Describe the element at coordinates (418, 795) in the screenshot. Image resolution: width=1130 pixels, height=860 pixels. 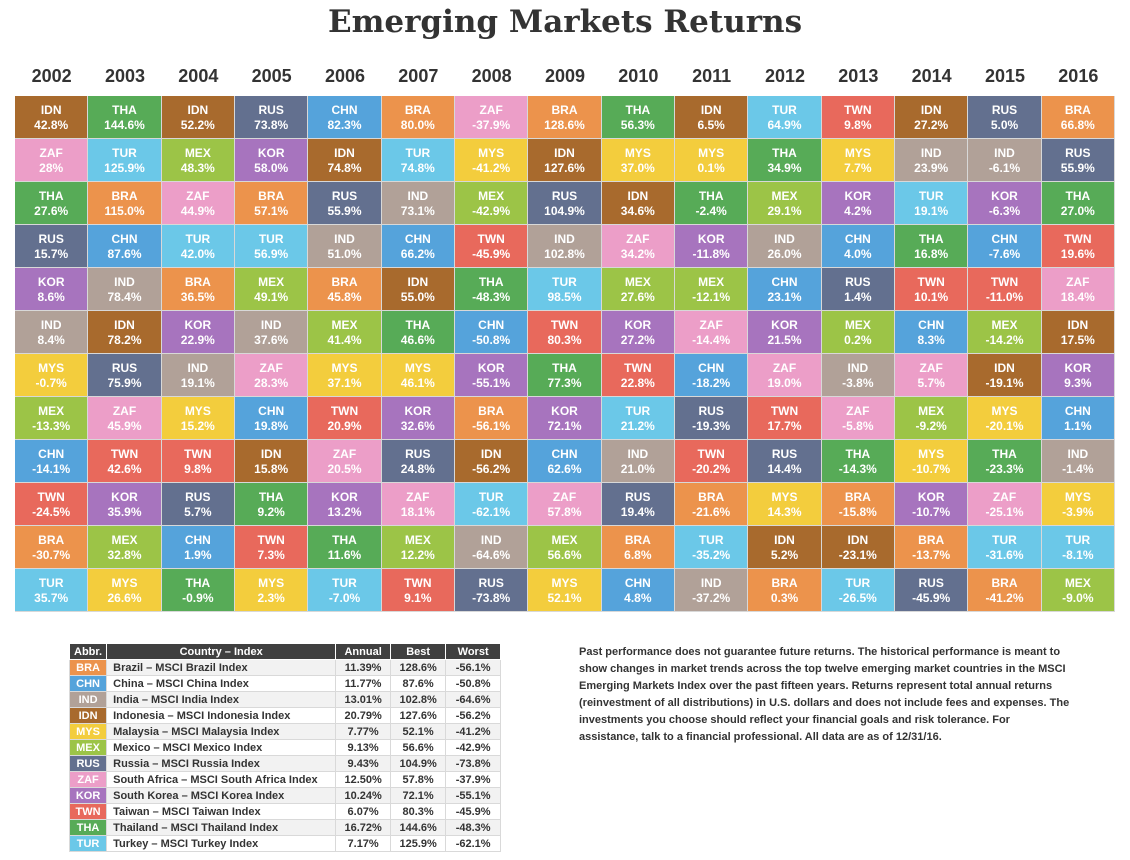
I see `legend-best: 72.1%` at that location.